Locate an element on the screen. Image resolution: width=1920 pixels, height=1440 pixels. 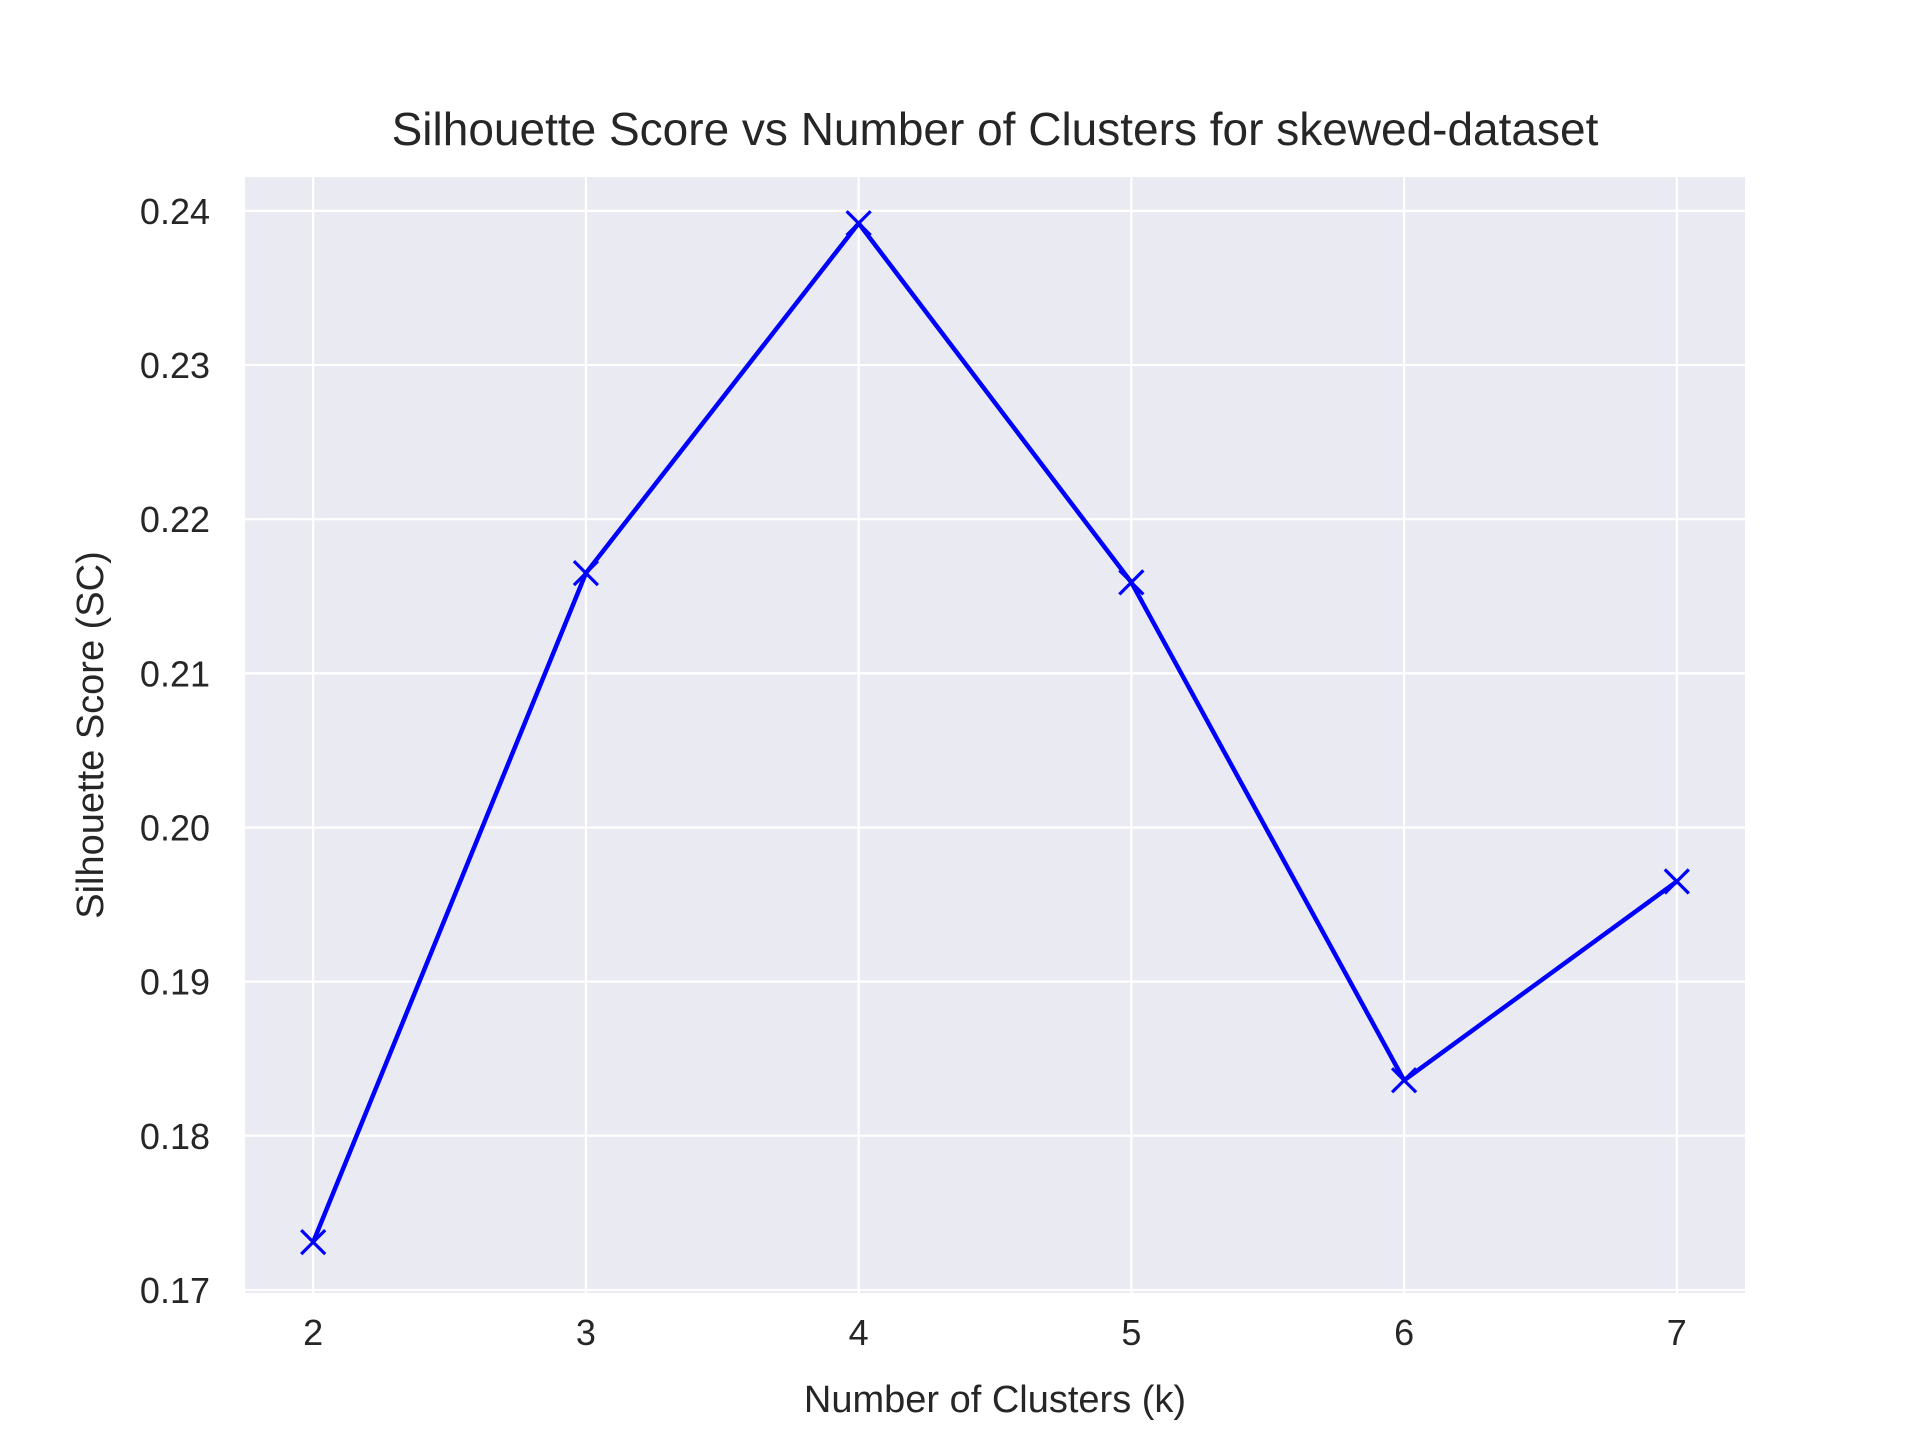
x-tick-label: 3 is located at coordinates (586, 1332).